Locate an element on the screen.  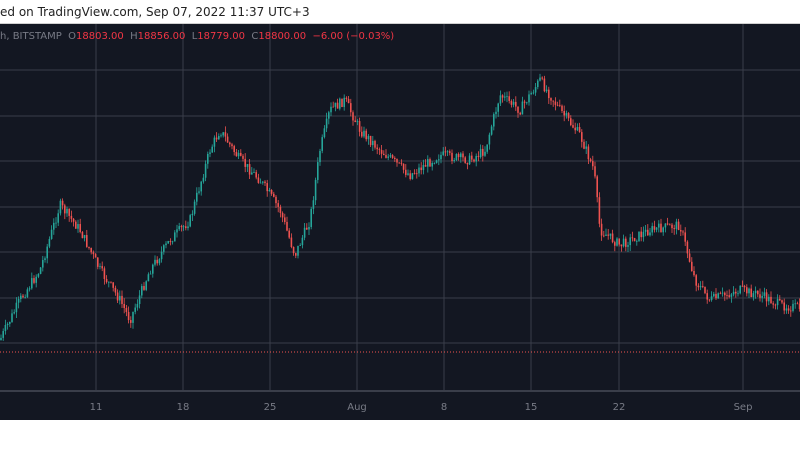
change-value: −6.00 (−0.03%) is located at coordinates (353, 36).